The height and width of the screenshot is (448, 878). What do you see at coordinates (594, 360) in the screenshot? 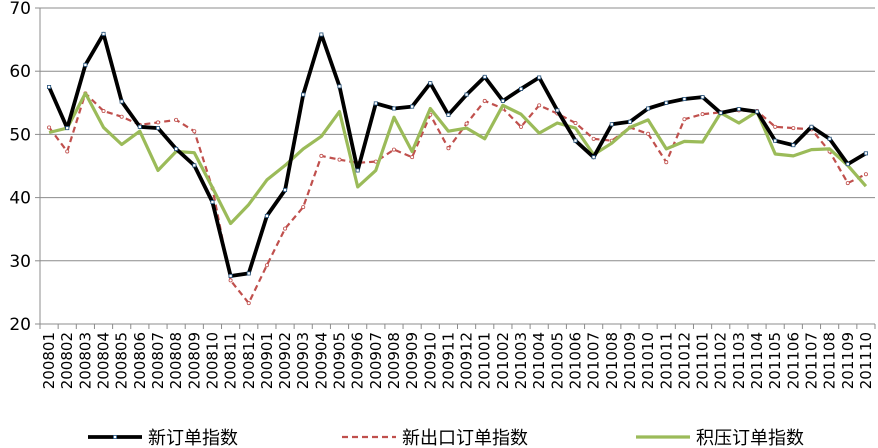
I see `x-tick-label: 201007` at bounding box center [594, 360].